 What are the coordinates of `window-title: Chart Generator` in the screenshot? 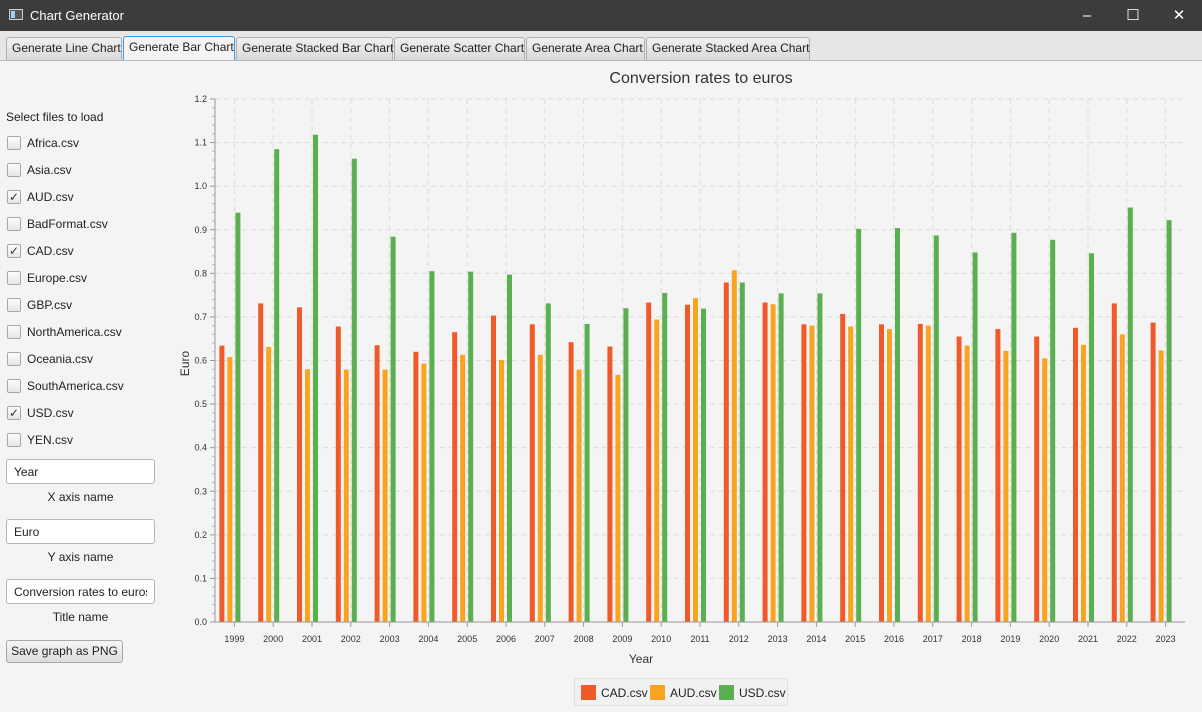 It's located at (77, 15).